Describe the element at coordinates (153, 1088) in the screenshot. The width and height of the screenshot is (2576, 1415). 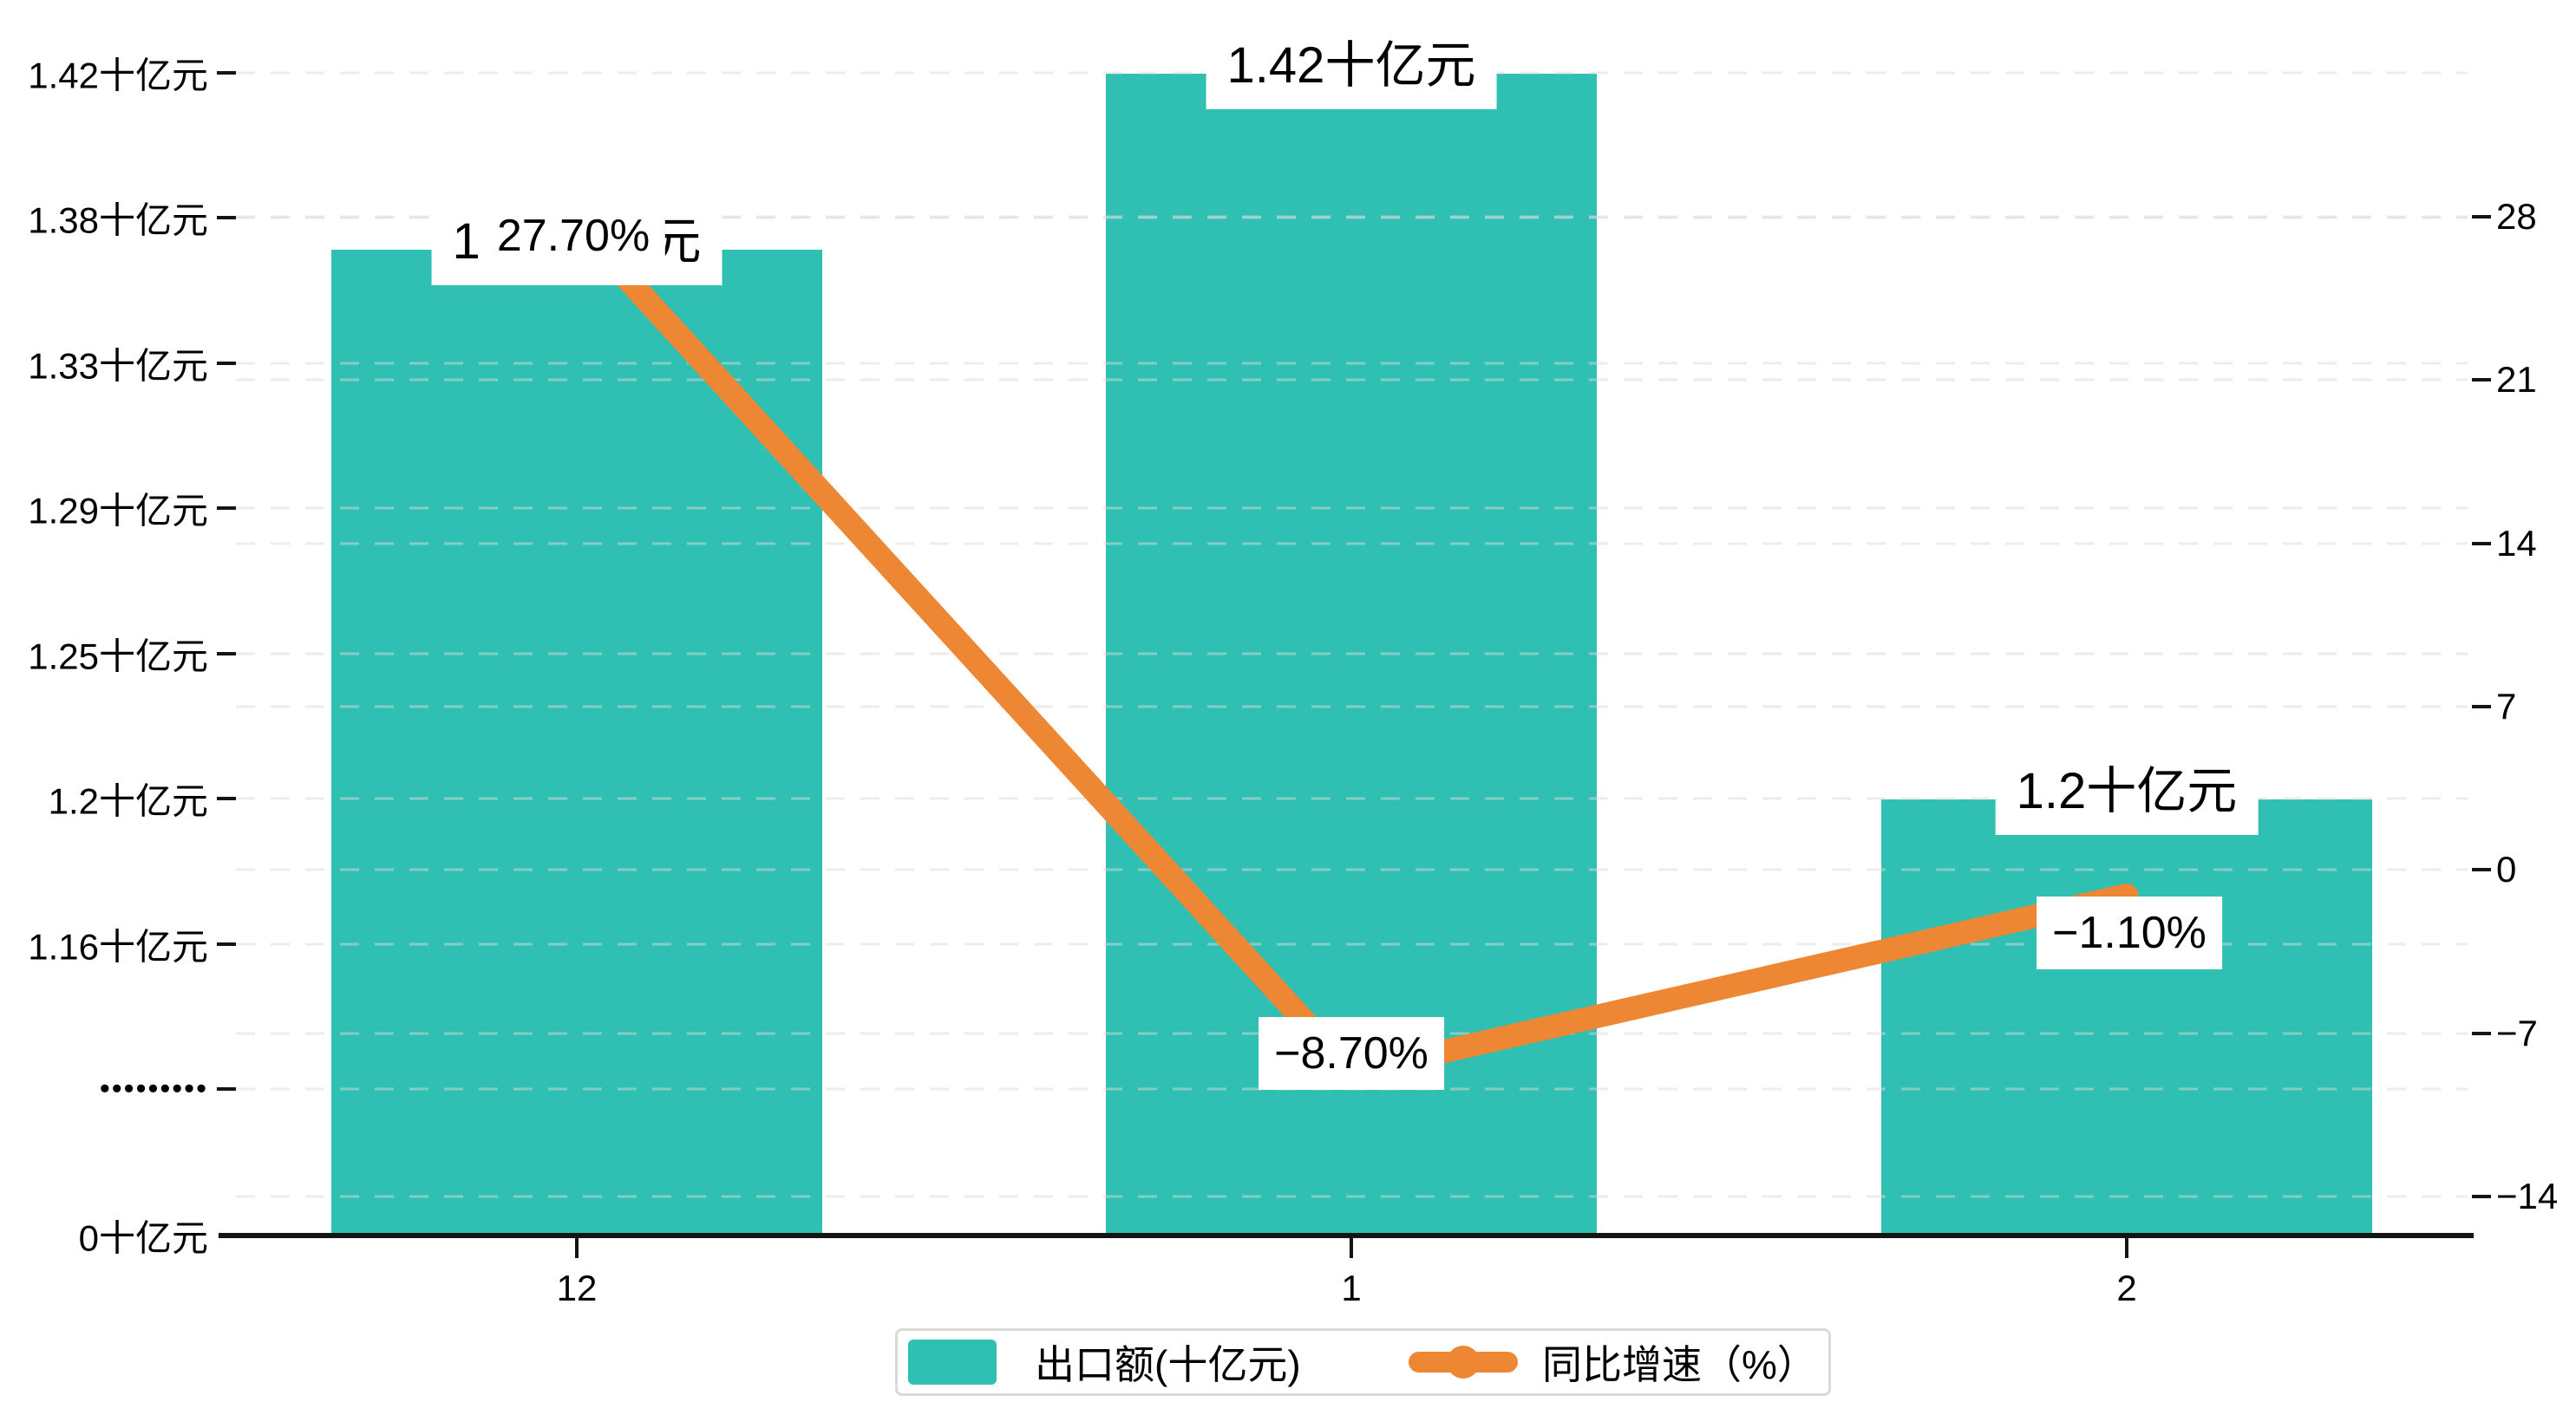
I see `y-axis-left-tick-label-7: •••••••••` at that location.